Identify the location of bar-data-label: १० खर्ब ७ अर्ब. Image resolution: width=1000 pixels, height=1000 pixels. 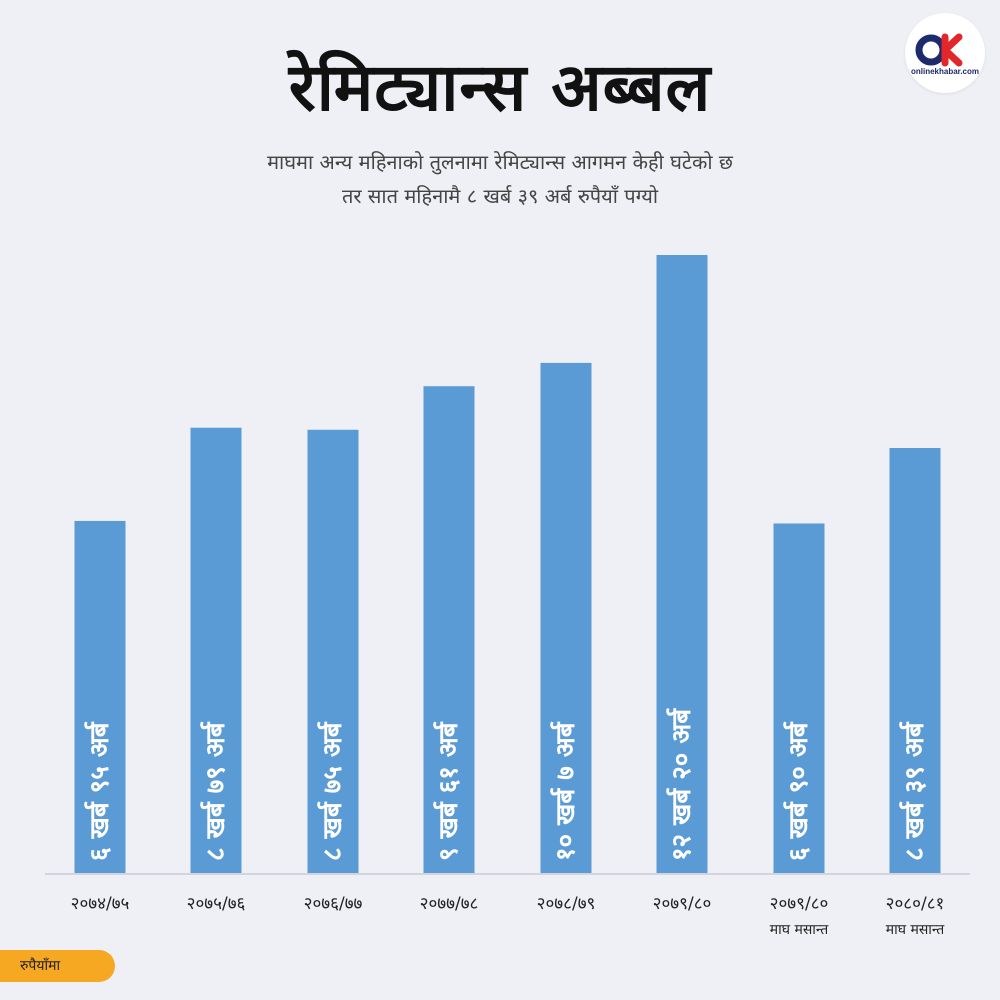
(565, 791).